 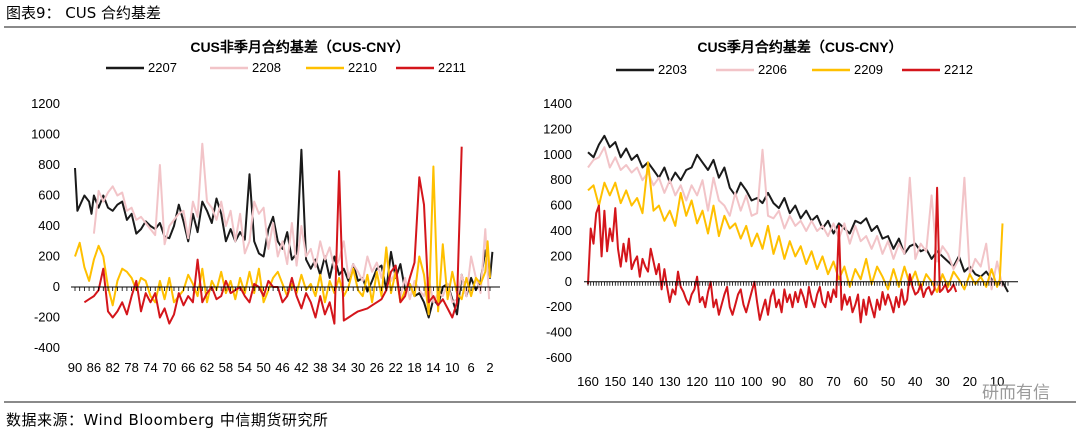 I want to click on legend-label-2203: 2203, so click(x=672, y=69).